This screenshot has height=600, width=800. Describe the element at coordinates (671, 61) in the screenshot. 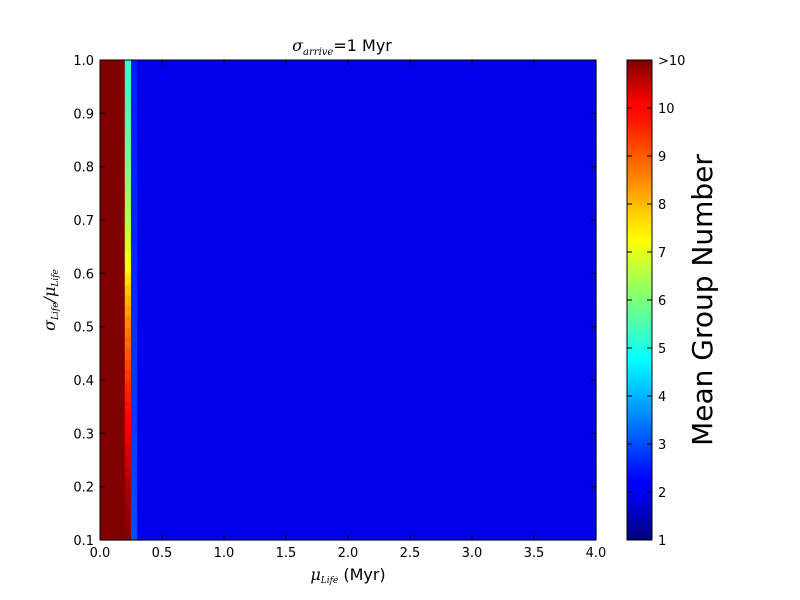

I see `colorbar-tick-label: >10` at that location.